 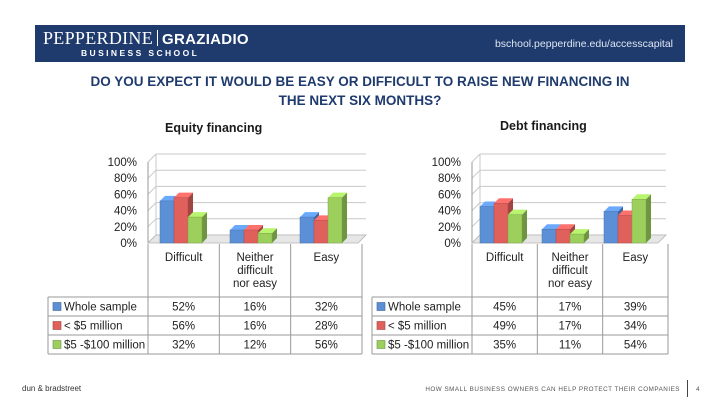 What do you see at coordinates (563, 236) in the screenshot?
I see `debt-bar--5-million-2` at bounding box center [563, 236].